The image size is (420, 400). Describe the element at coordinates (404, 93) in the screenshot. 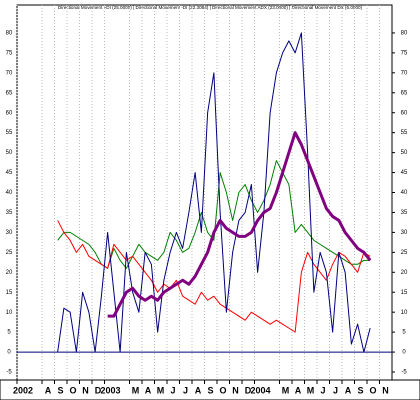

I see `y-tick-label-right: 65` at that location.